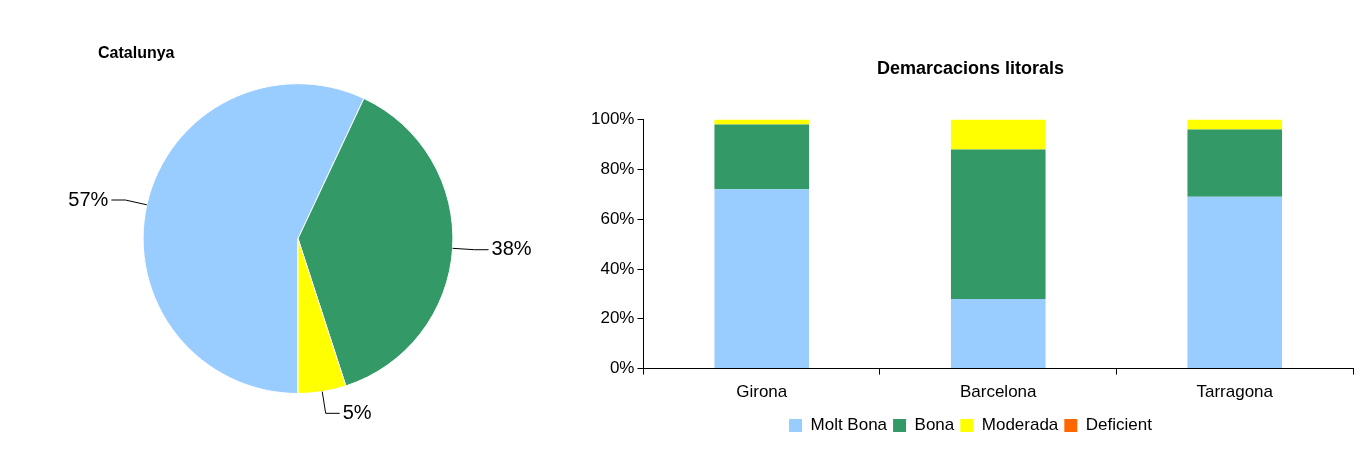 This screenshot has height=452, width=1371. What do you see at coordinates (136, 53) in the screenshot?
I see `chart-title: Catalunya` at bounding box center [136, 53].